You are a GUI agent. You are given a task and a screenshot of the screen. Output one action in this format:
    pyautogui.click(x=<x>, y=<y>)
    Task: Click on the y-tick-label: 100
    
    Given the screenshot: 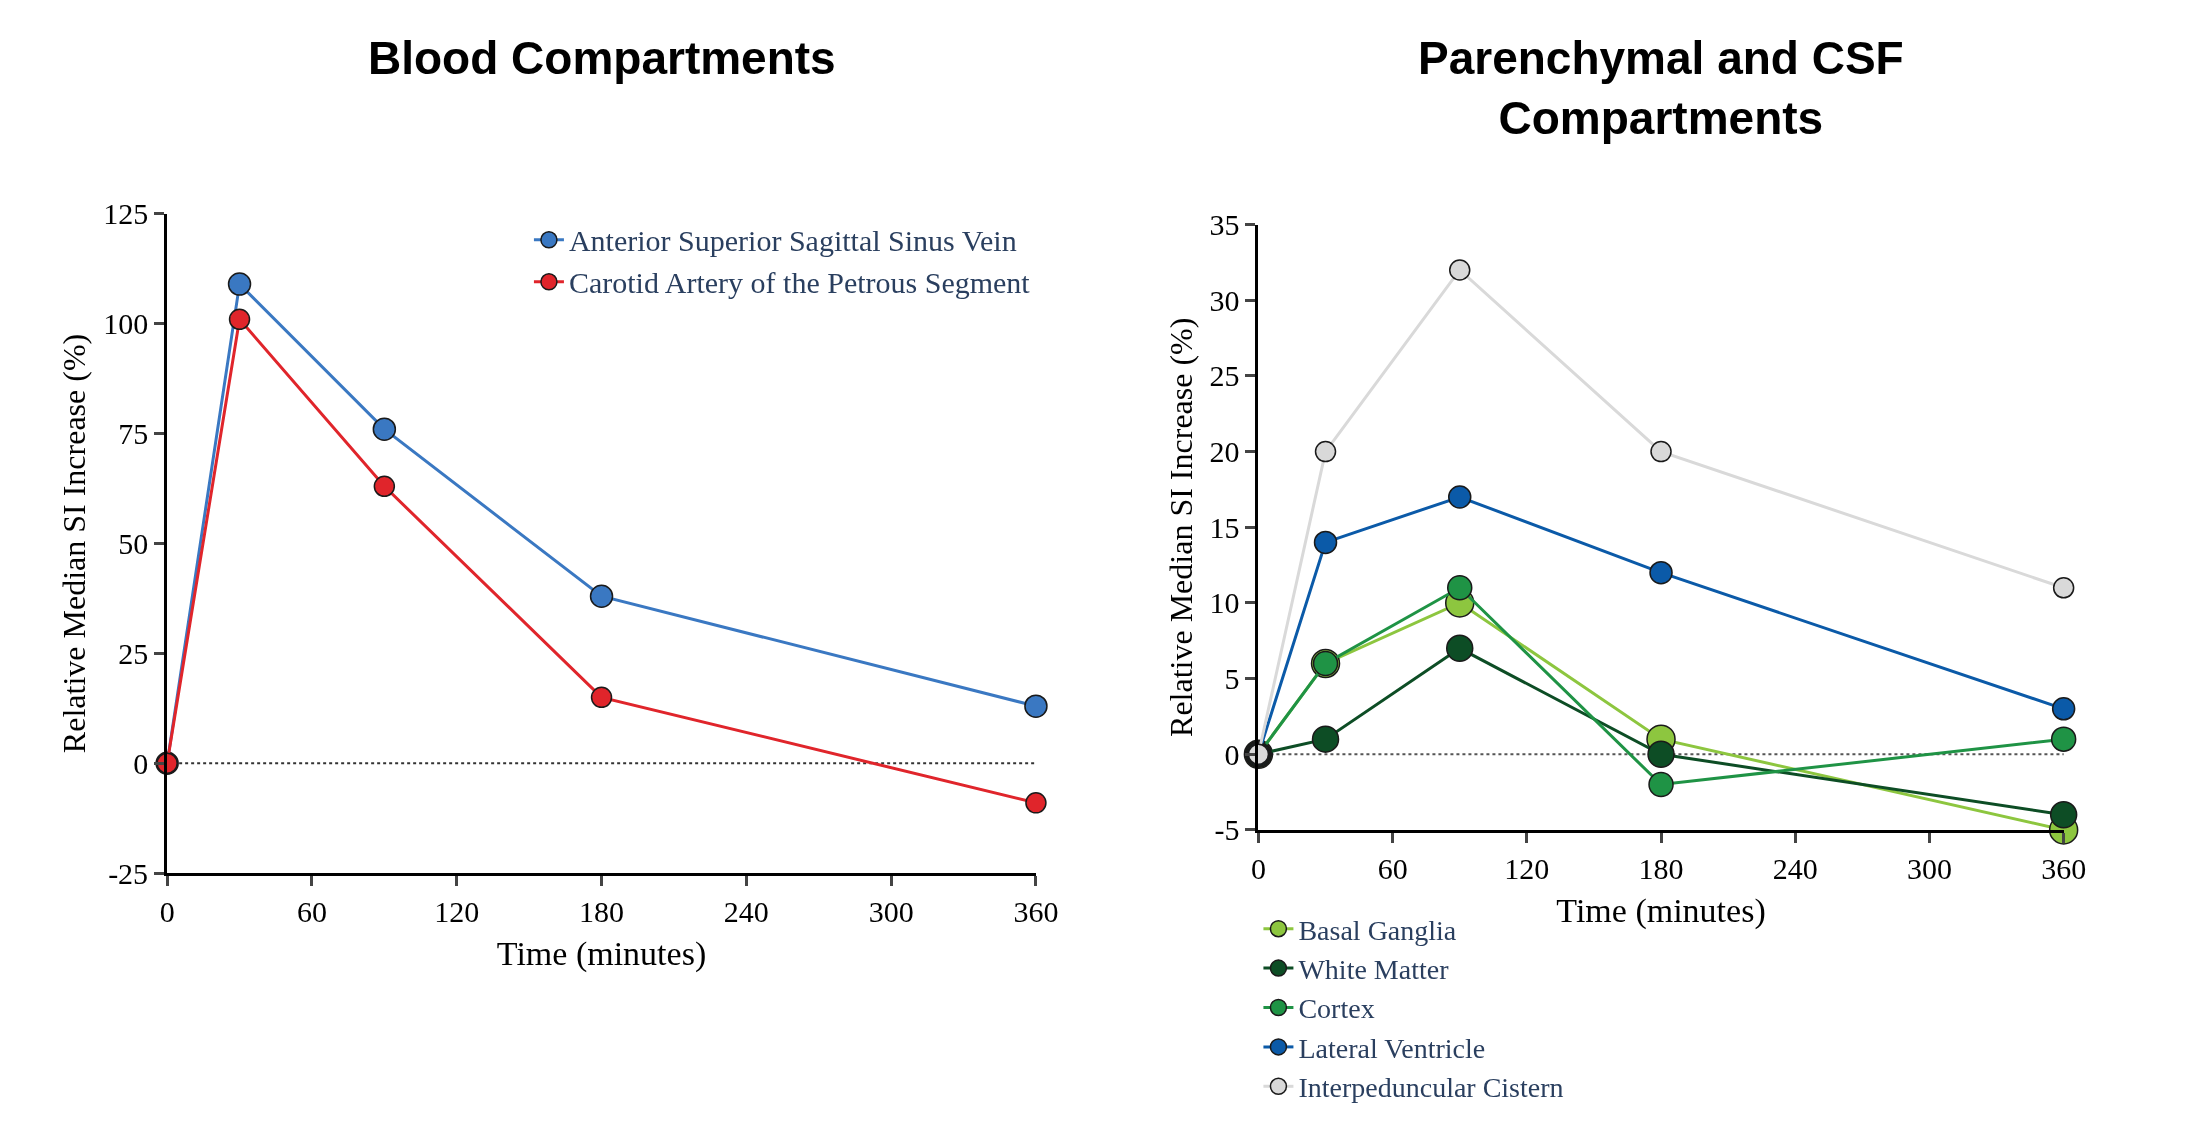 What is the action you would take?
    pyautogui.click(x=126, y=324)
    